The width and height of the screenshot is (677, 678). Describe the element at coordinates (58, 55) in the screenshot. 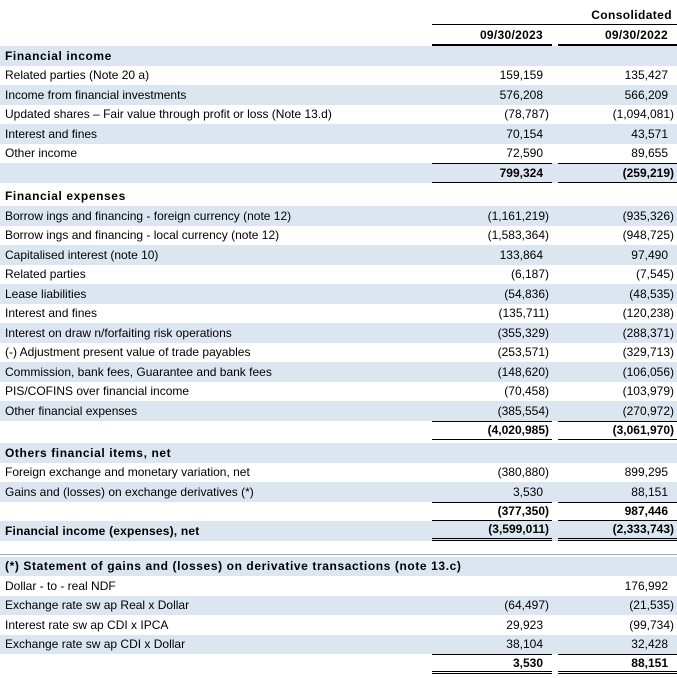

I see `row-label: Financial income` at that location.